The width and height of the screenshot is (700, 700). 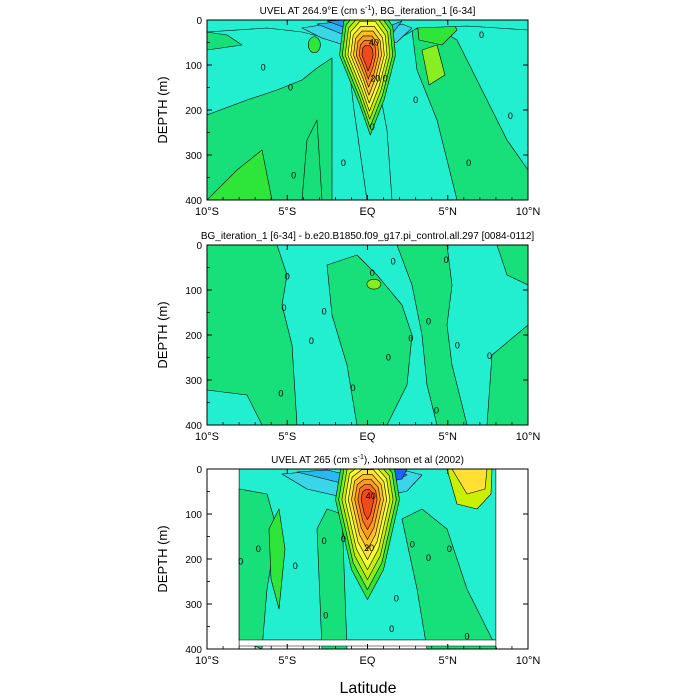 What do you see at coordinates (225, 41) in the screenshot?
I see `surface-patch-west` at bounding box center [225, 41].